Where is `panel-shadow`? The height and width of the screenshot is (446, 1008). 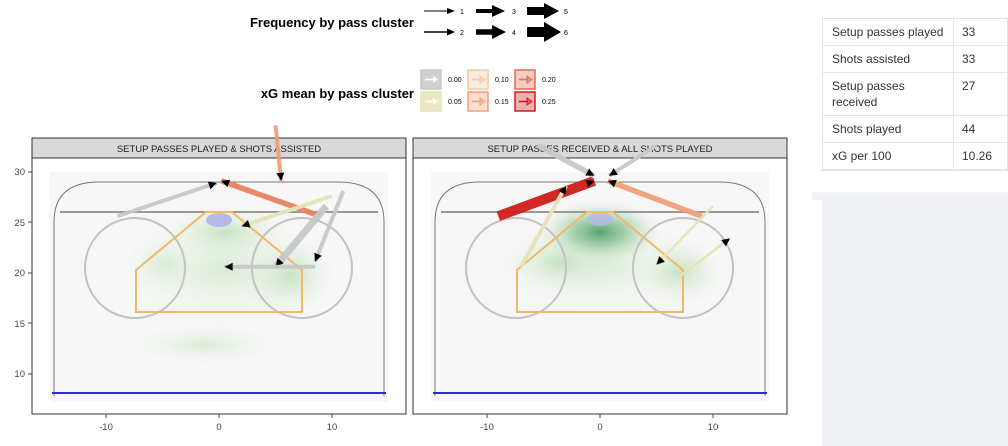 panel-shadow is located at coordinates (910, 196).